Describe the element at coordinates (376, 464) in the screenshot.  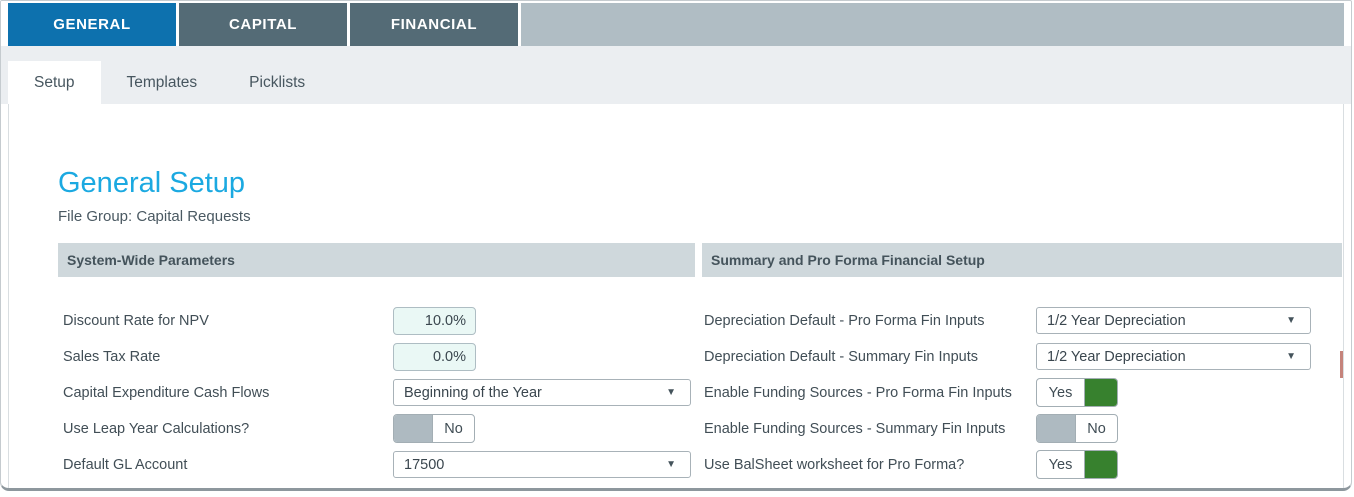
I see `form-row-default-gl-account: Default GL Account 17500 ▼` at that location.